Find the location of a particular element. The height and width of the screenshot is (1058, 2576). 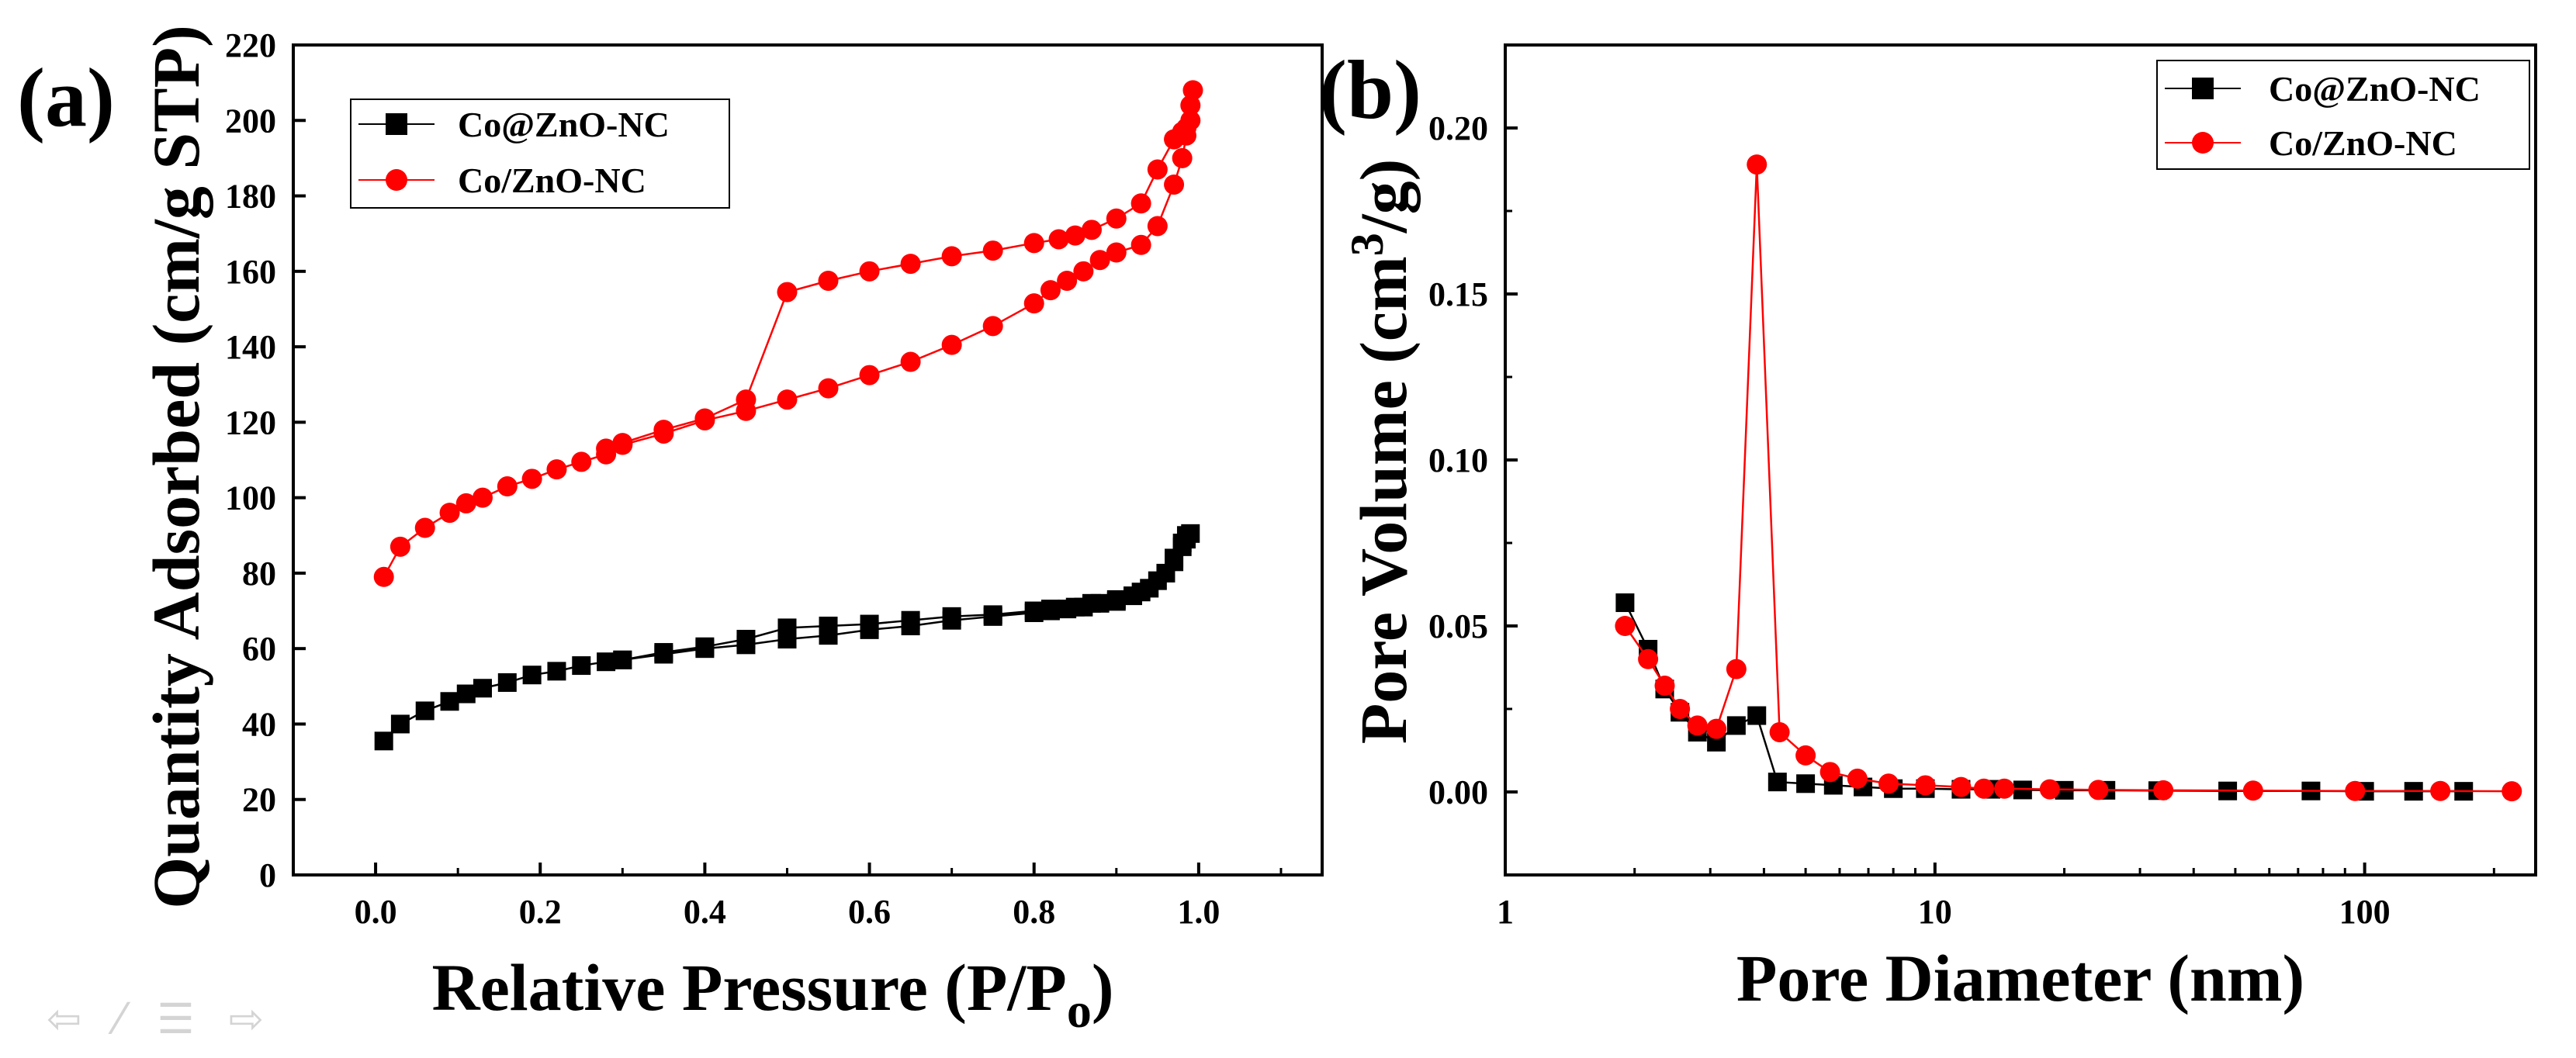

panel-a-y-tick-label: 120 is located at coordinates (250, 422).